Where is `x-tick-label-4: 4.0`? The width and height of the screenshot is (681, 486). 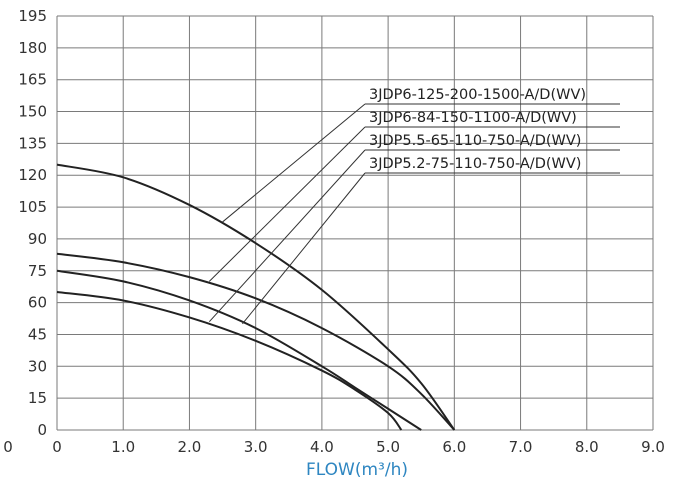 x-tick-label-4: 4.0 is located at coordinates (322, 447).